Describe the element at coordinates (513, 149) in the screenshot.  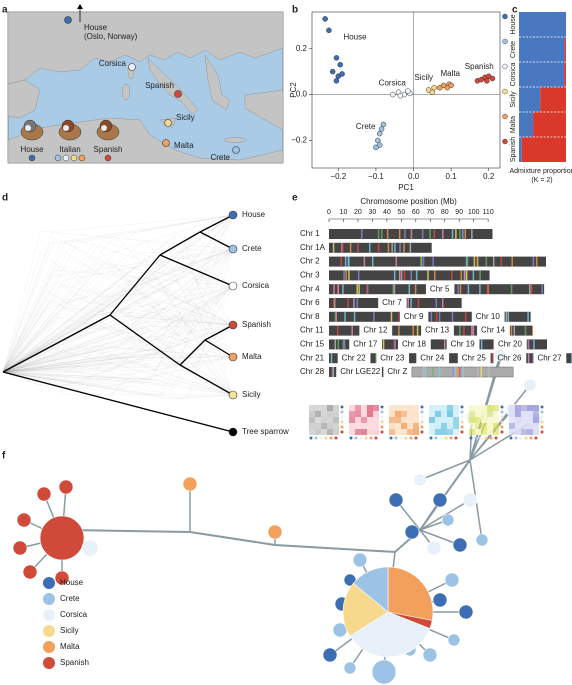
I see `admix-category: Spanish` at that location.